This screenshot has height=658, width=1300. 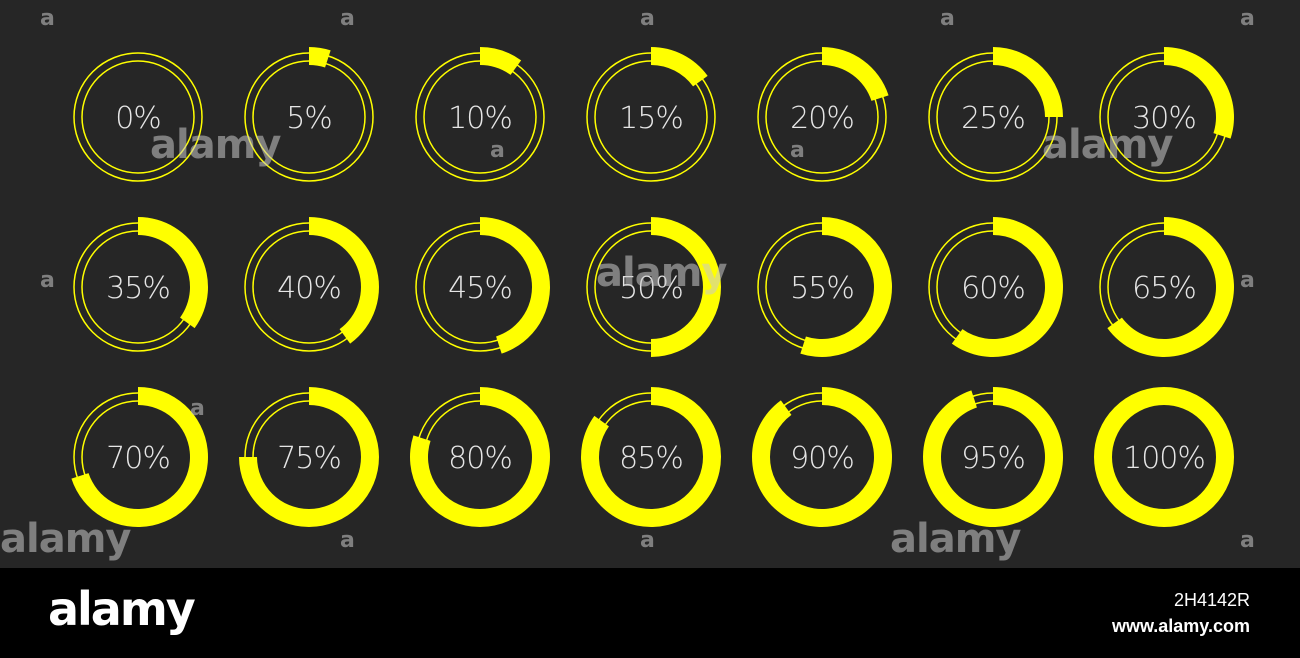 I want to click on percentage-gauge: 100%, so click(x=1164, y=457).